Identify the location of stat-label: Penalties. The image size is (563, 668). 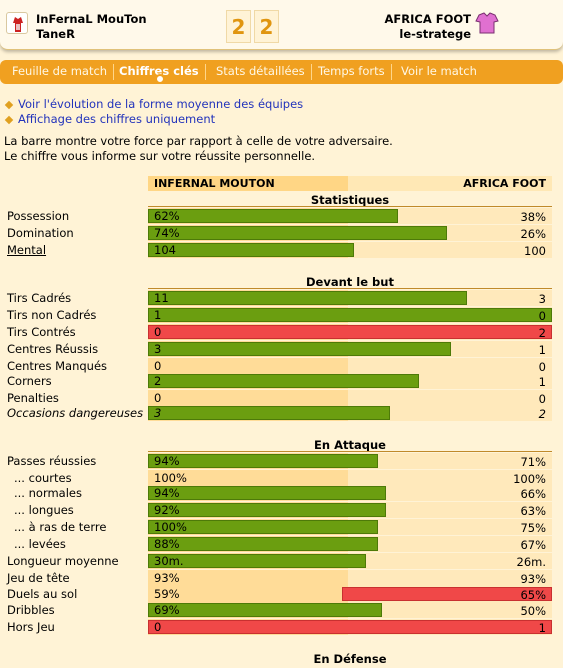
(33, 398).